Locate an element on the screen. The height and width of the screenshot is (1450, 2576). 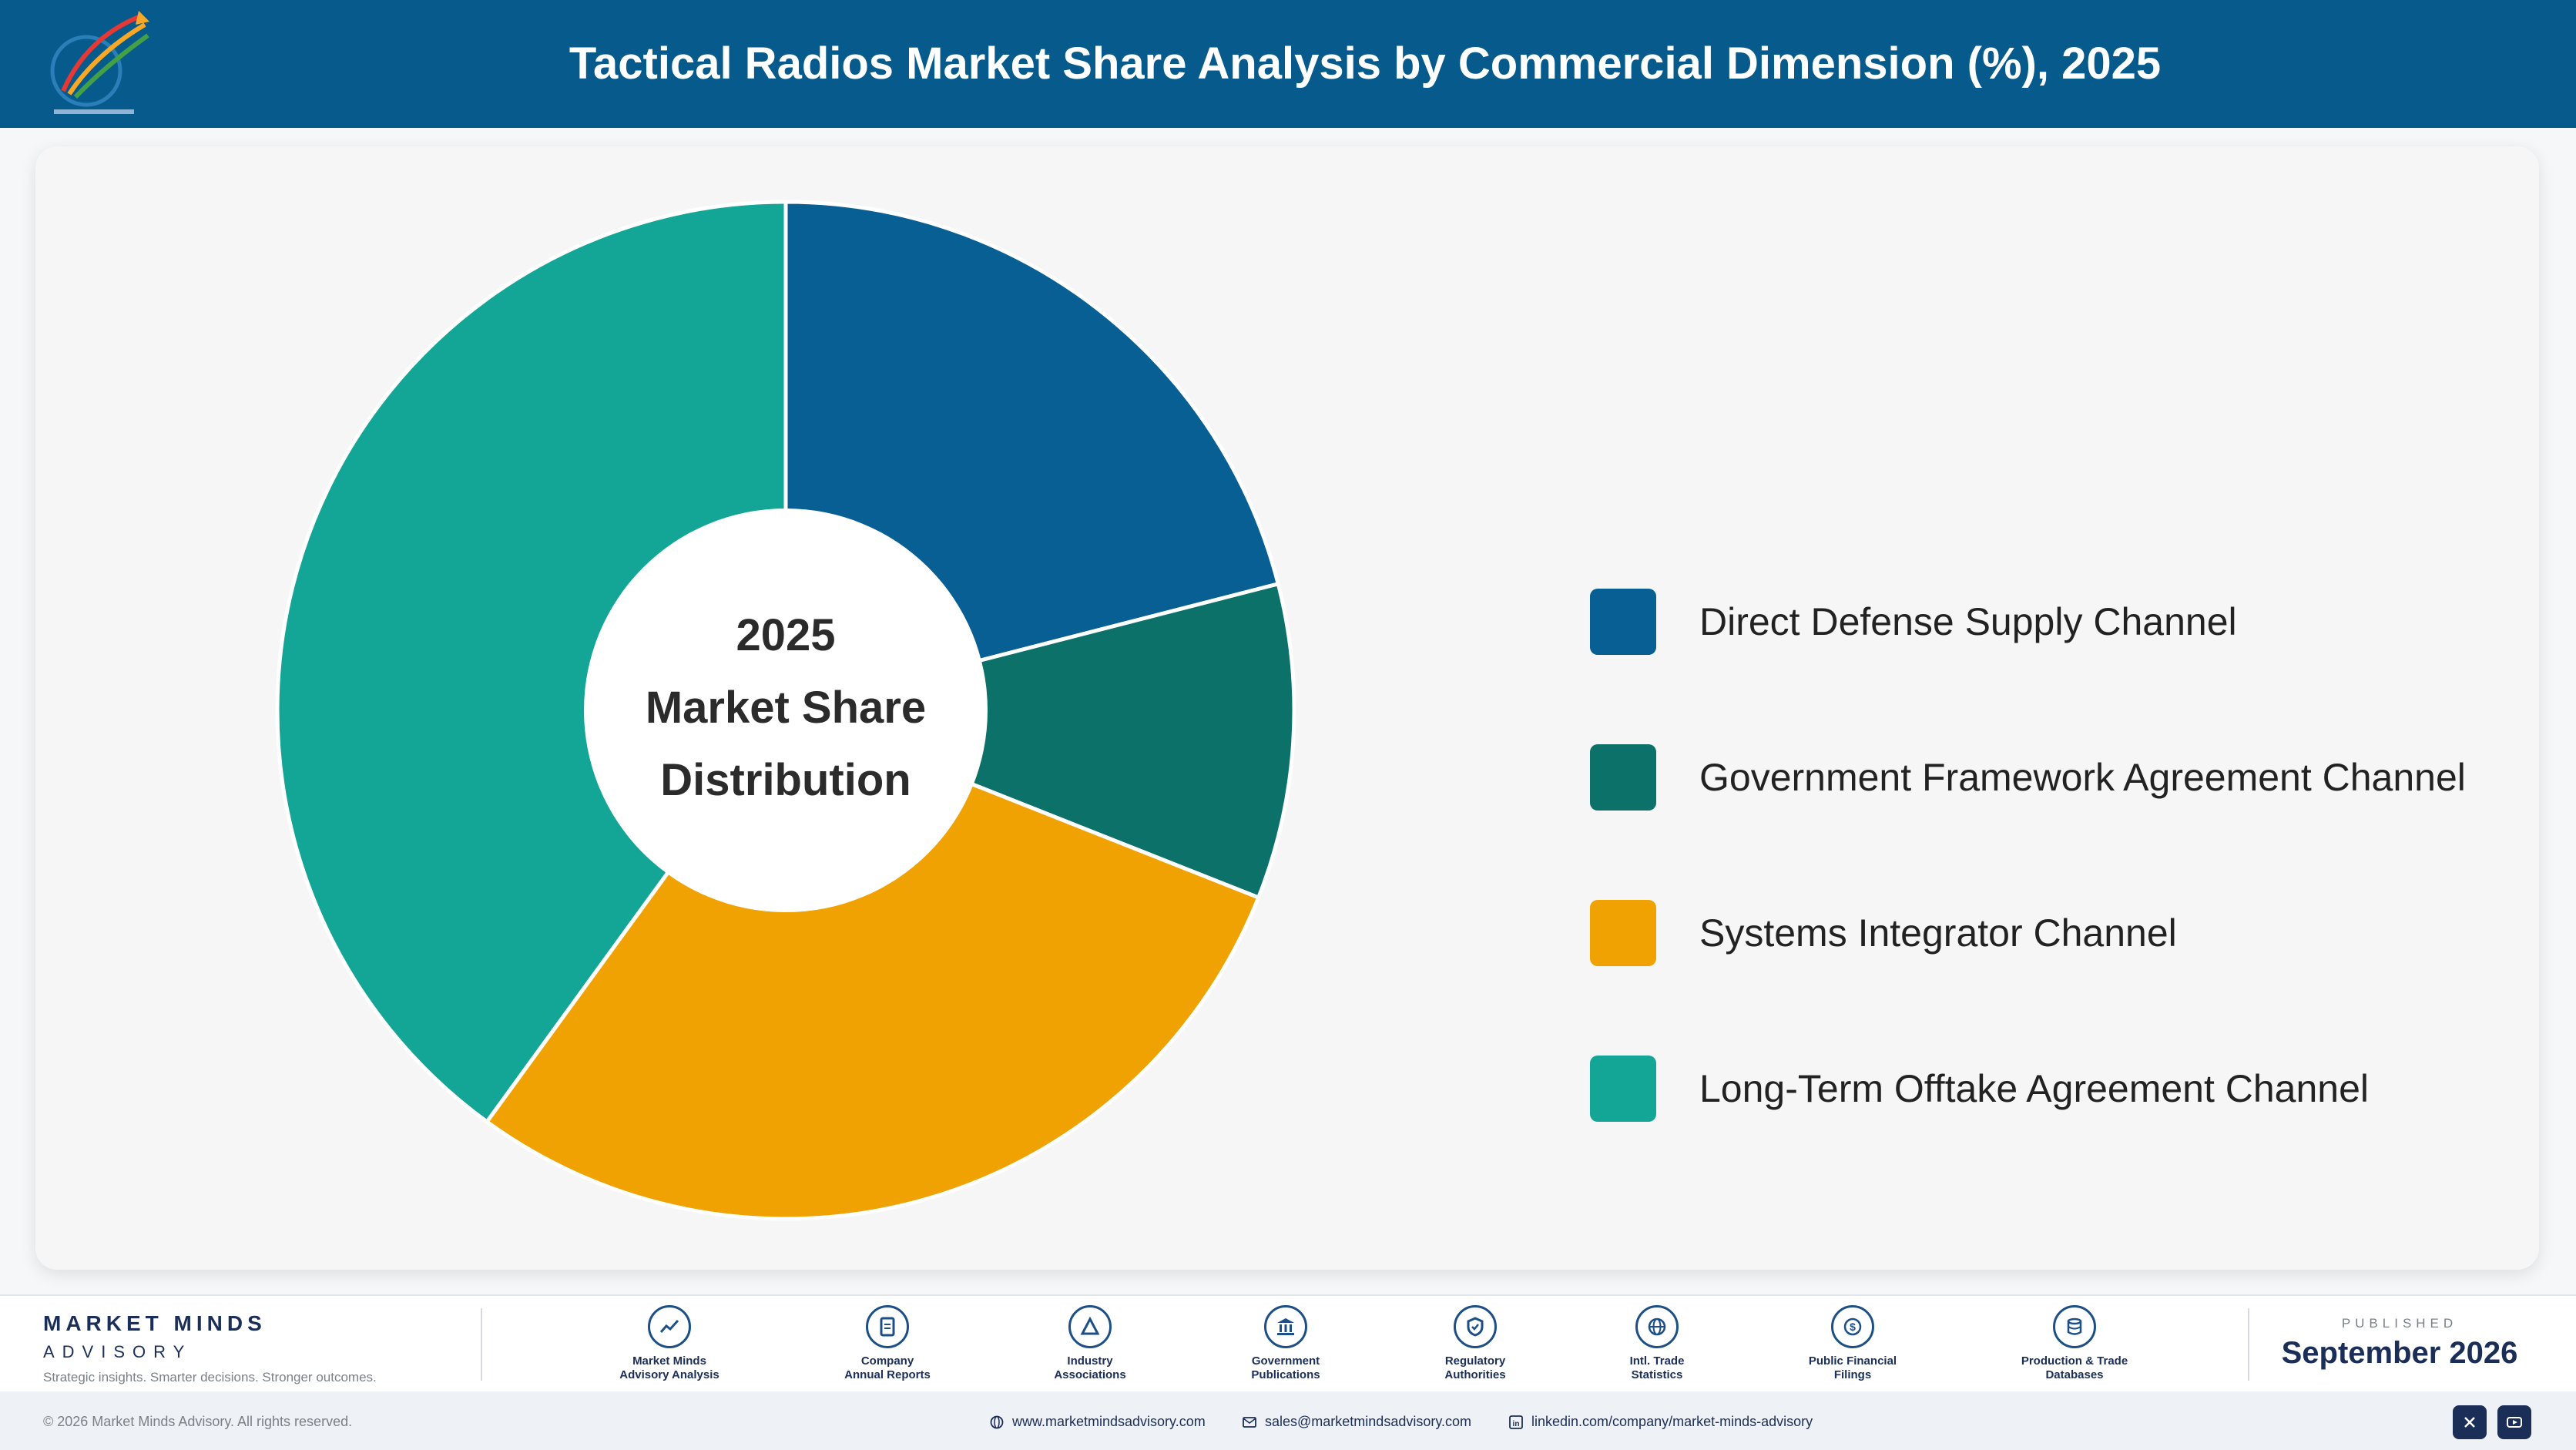
legend-item: Systems Integrator Channel is located at coordinates (2075, 933).